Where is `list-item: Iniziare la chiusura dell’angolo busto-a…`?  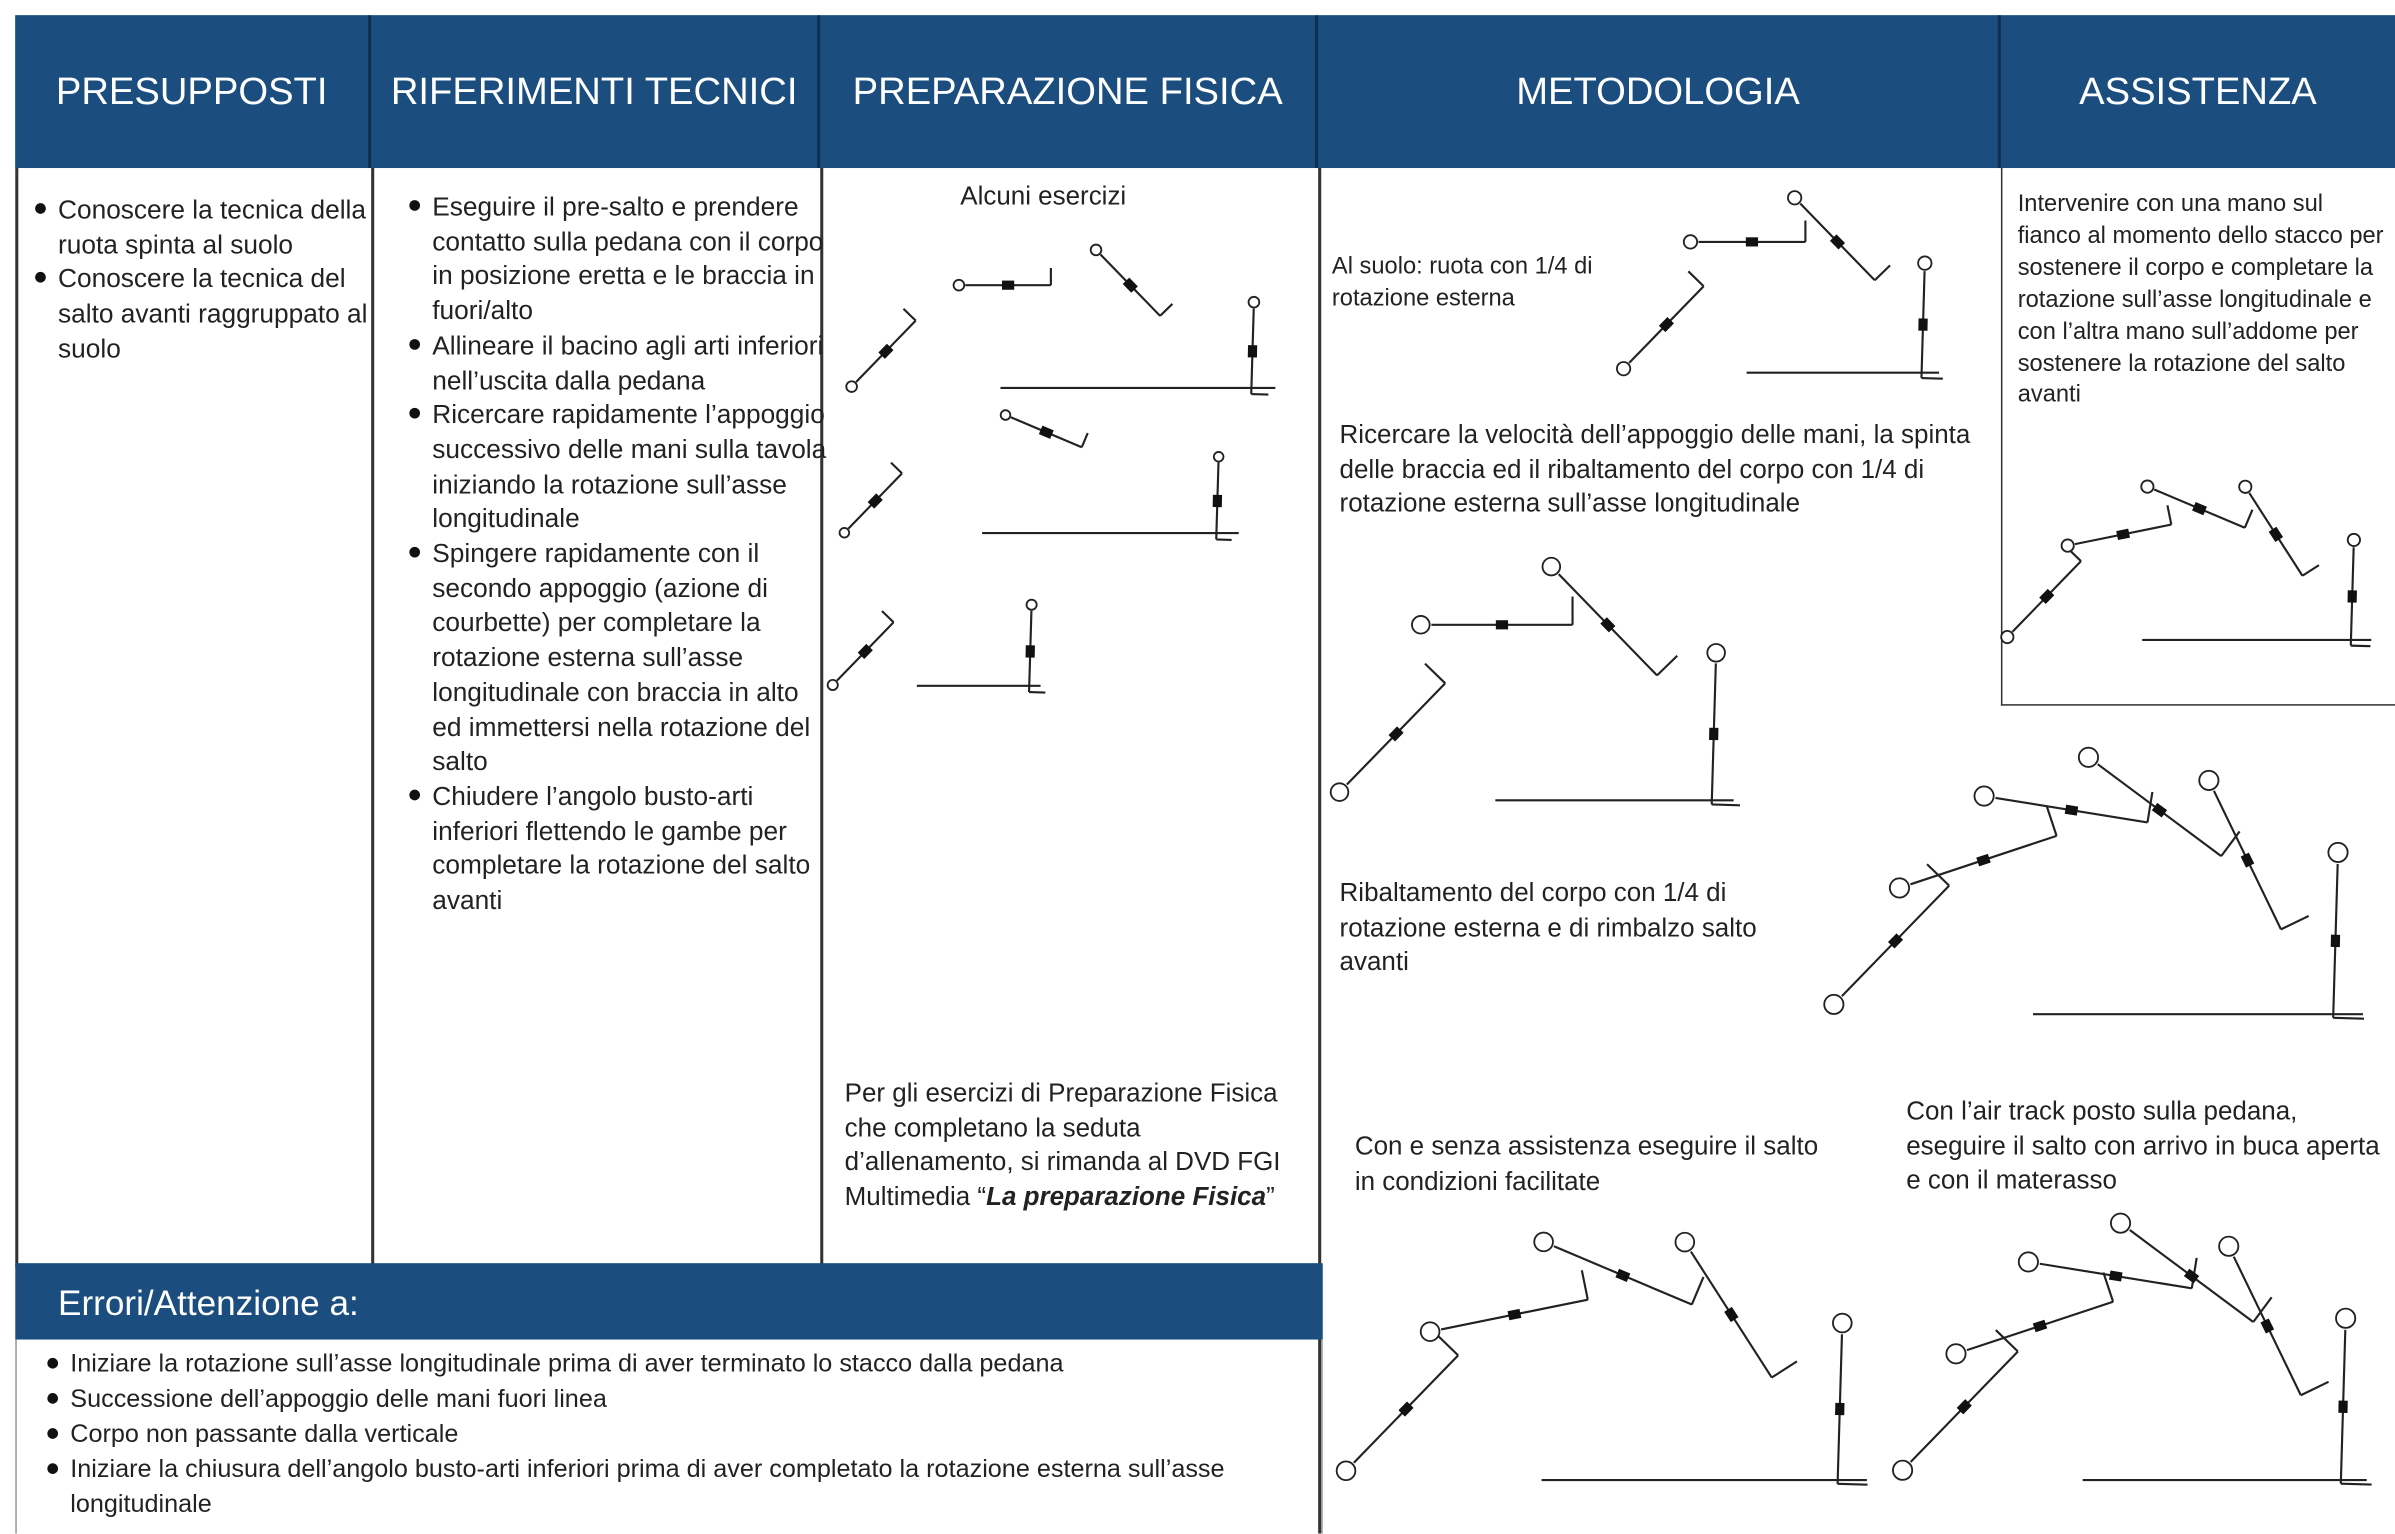
list-item: Iniziare la chiusura dell’angolo busto-a… is located at coordinates (673, 1488).